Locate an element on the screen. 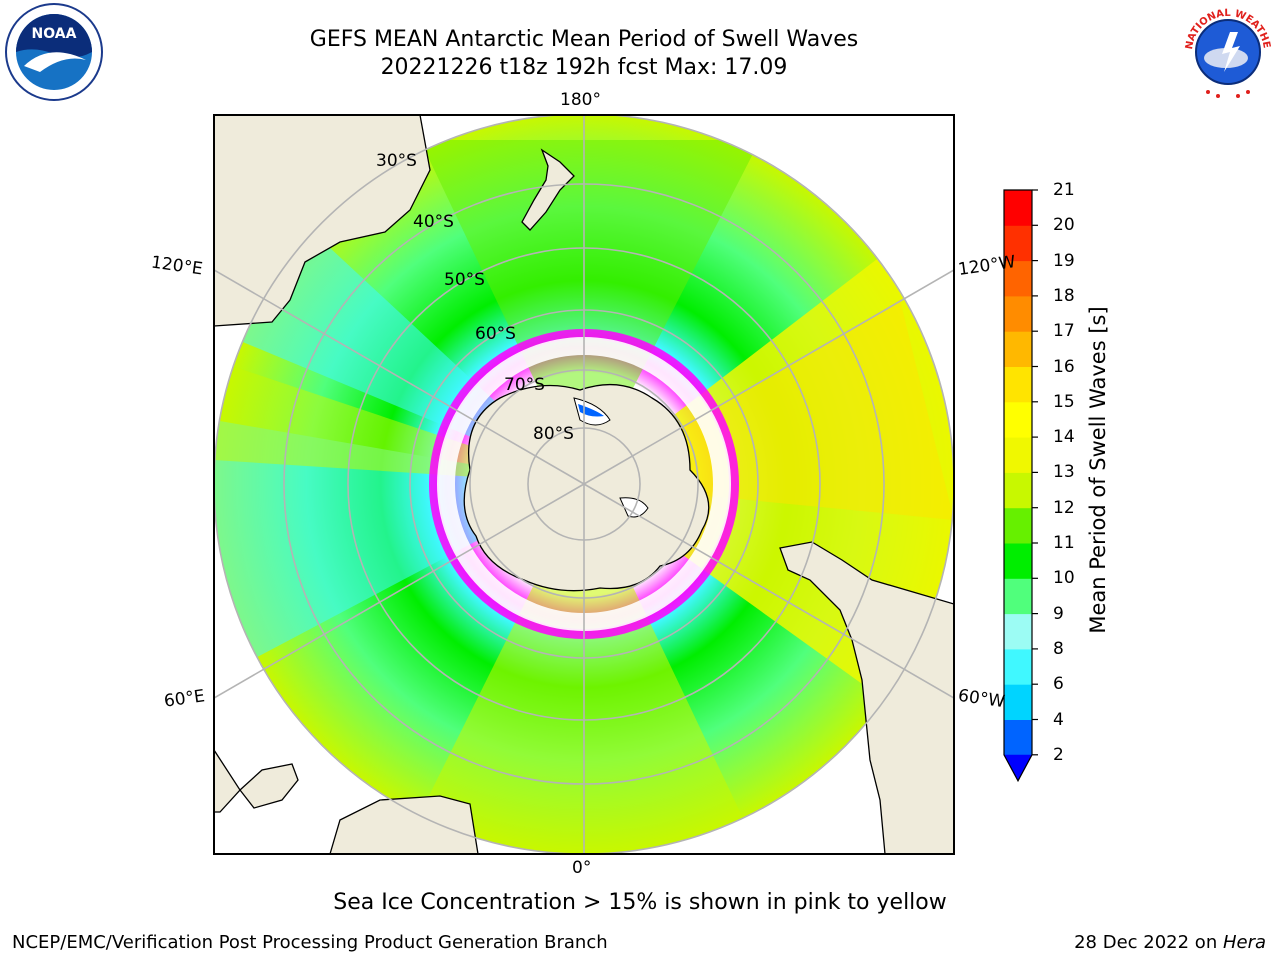 This screenshot has width=1280, height=960. colorbar-tick-label: 15 is located at coordinates (1064, 401).